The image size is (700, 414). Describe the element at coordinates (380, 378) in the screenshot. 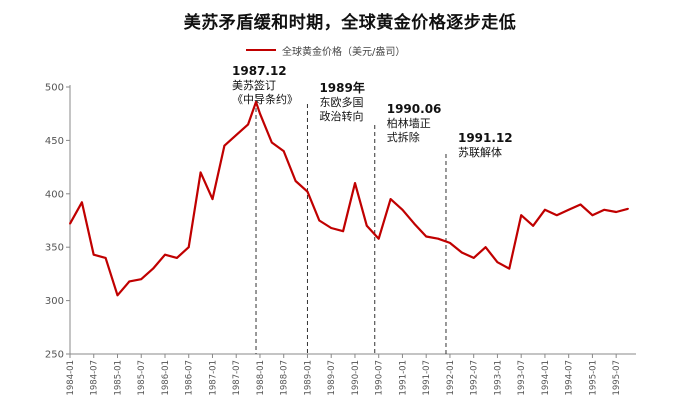

I see `x-tick-label: 1990-07` at that location.